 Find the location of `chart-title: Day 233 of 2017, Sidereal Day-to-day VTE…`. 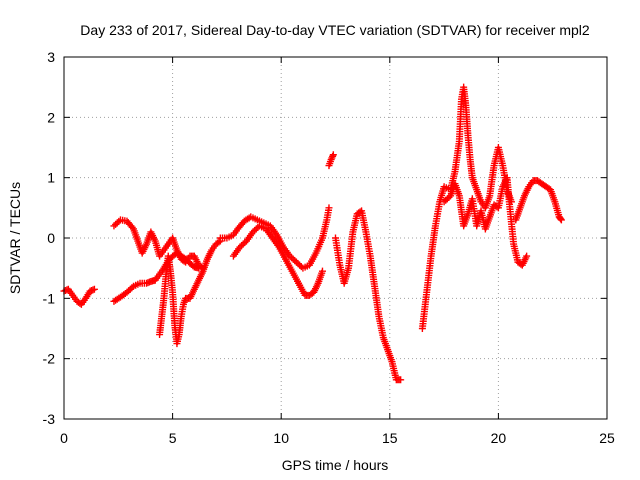

chart-title: Day 233 of 2017, Sidereal Day-to-day VTE… is located at coordinates (335, 30).